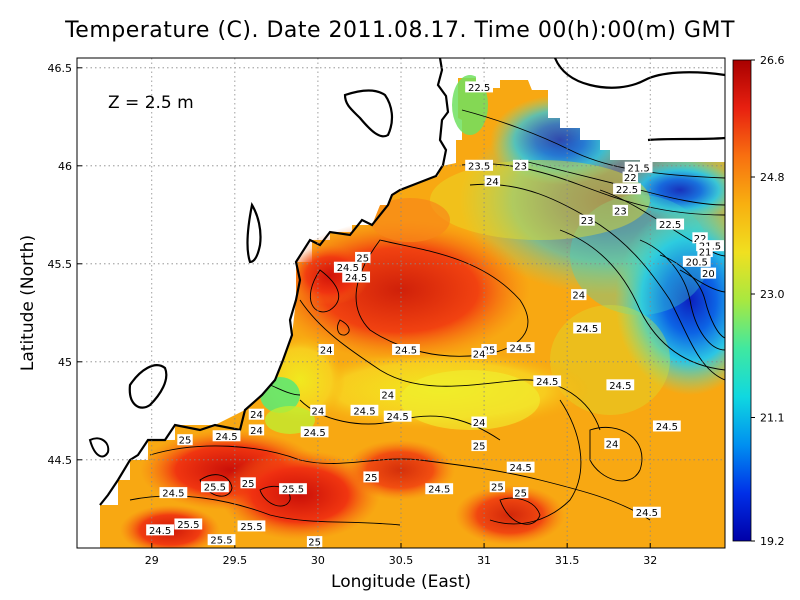  What do you see at coordinates (772, 177) in the screenshot?
I see `colorbar-tick-label: 24.8` at bounding box center [772, 177].